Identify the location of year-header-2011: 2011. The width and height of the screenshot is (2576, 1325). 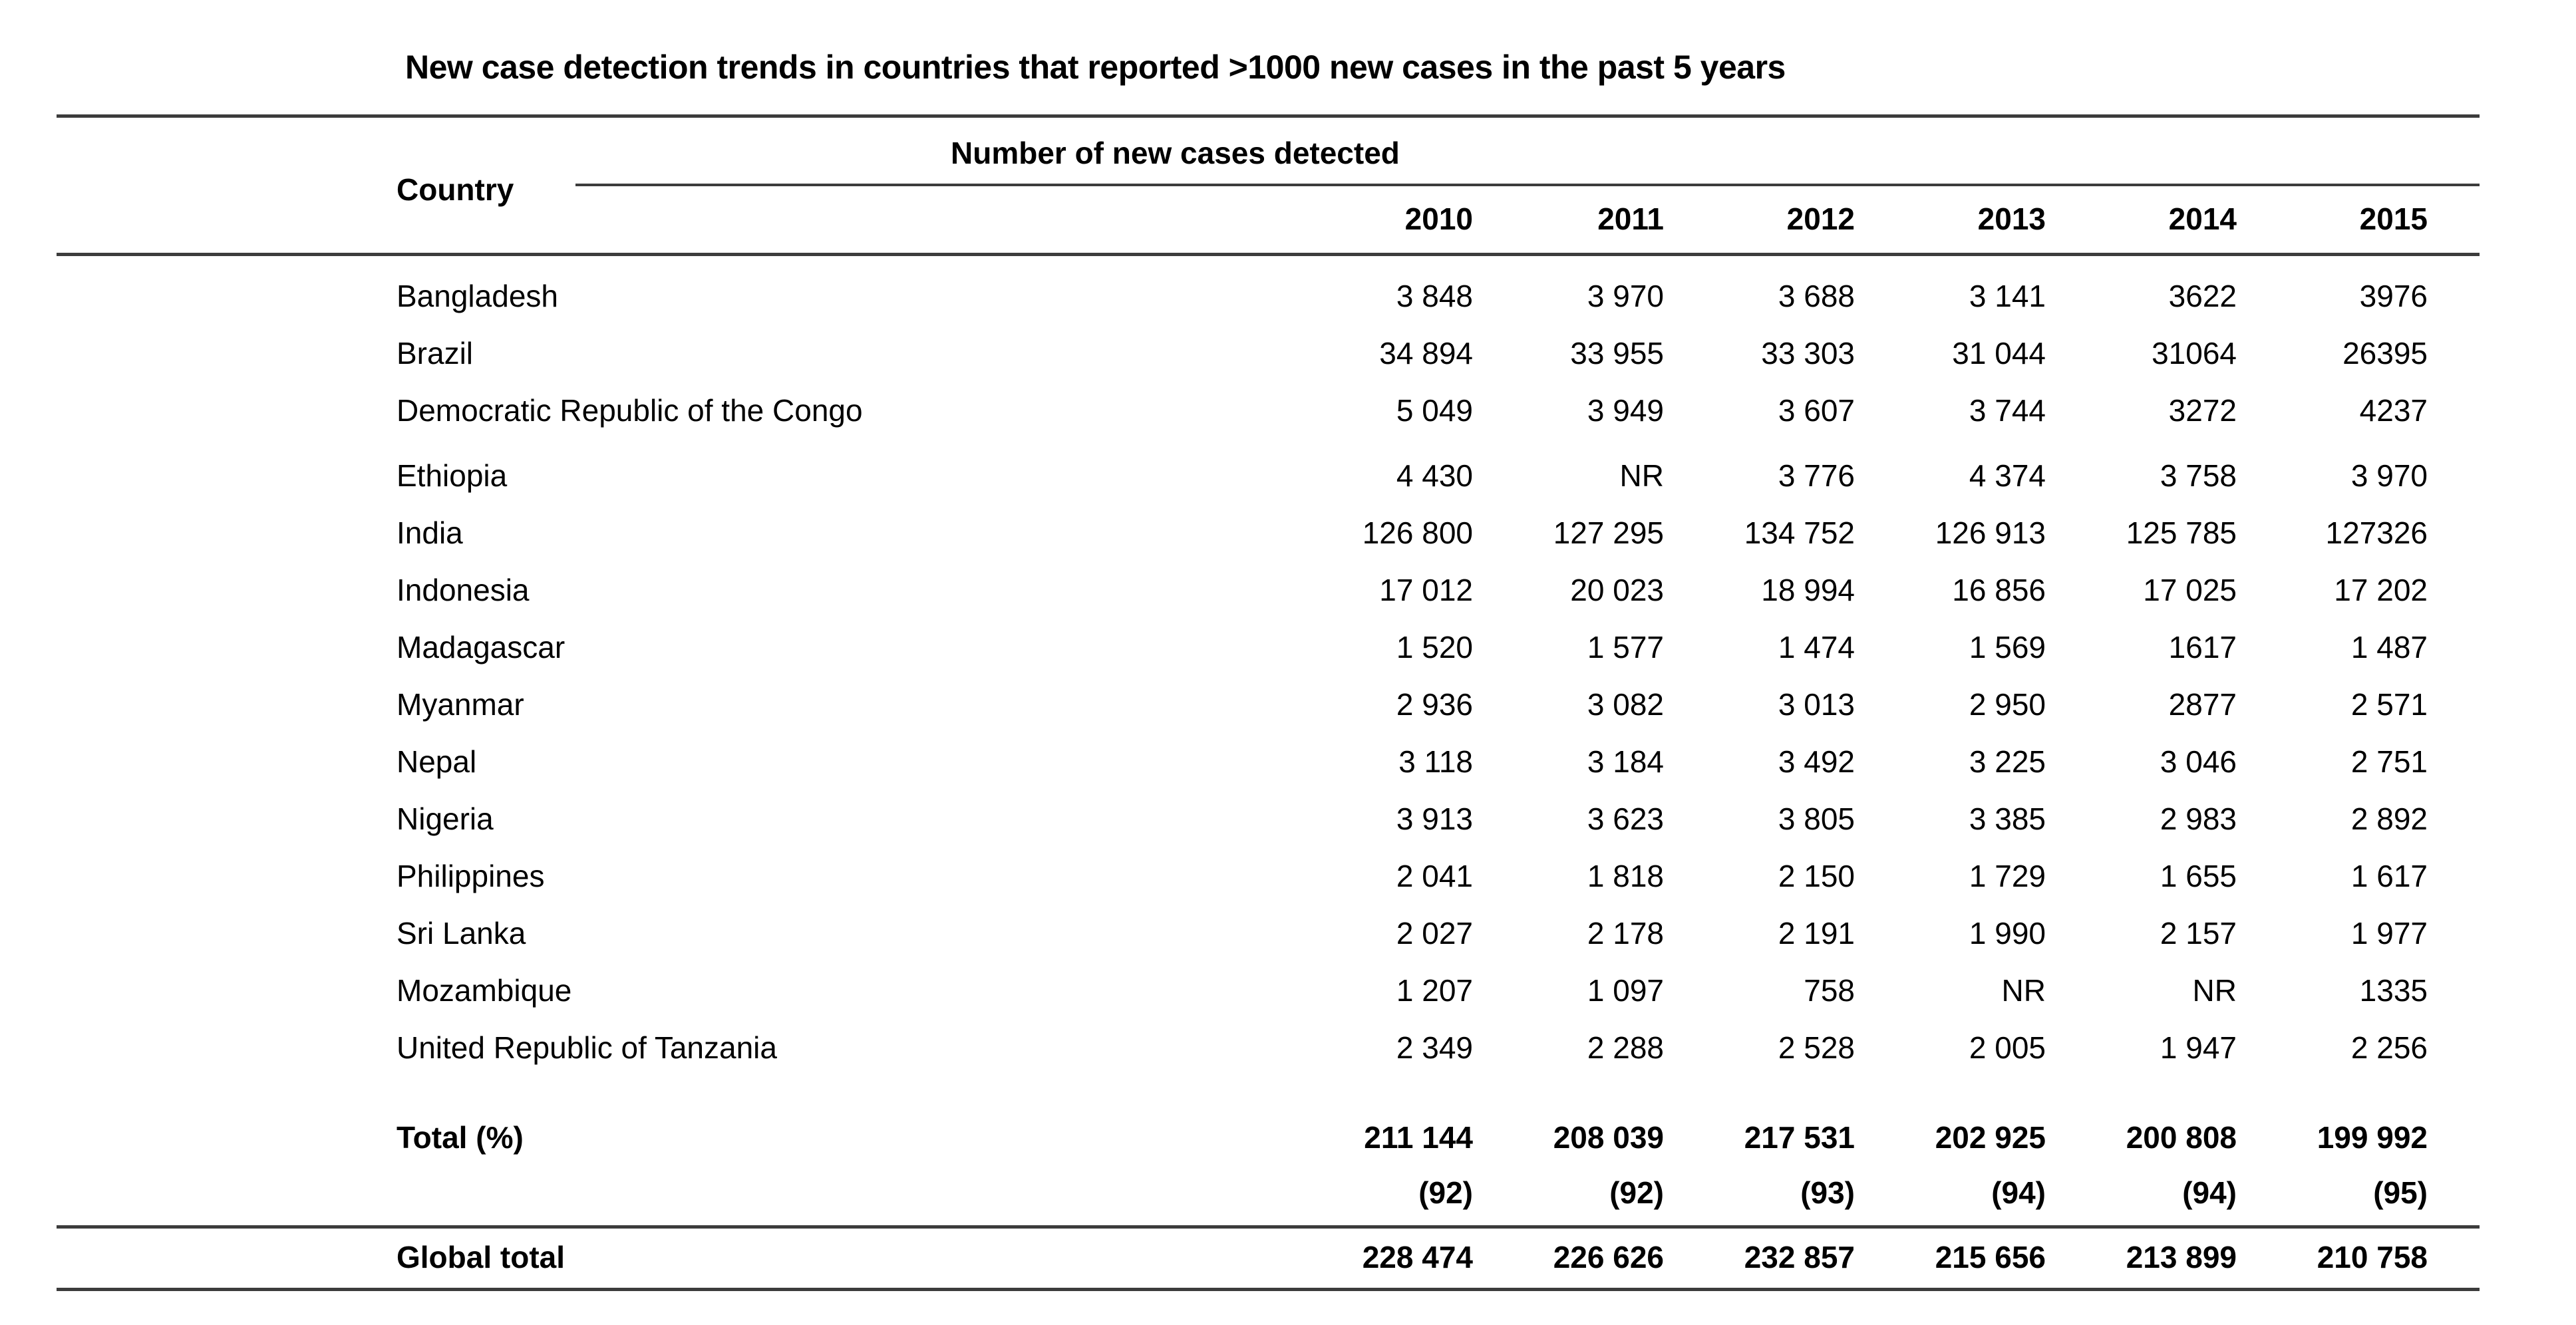
(1630, 219).